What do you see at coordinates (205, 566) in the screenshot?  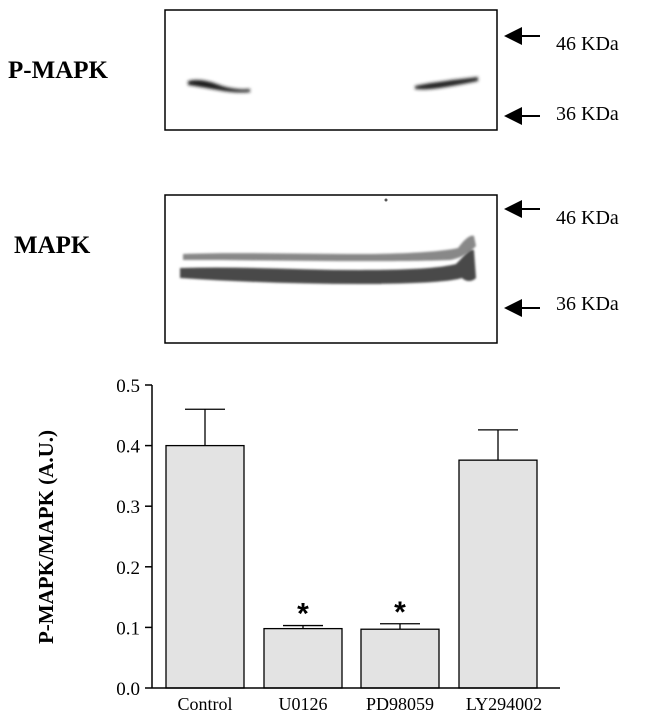 I see `bar-control` at bounding box center [205, 566].